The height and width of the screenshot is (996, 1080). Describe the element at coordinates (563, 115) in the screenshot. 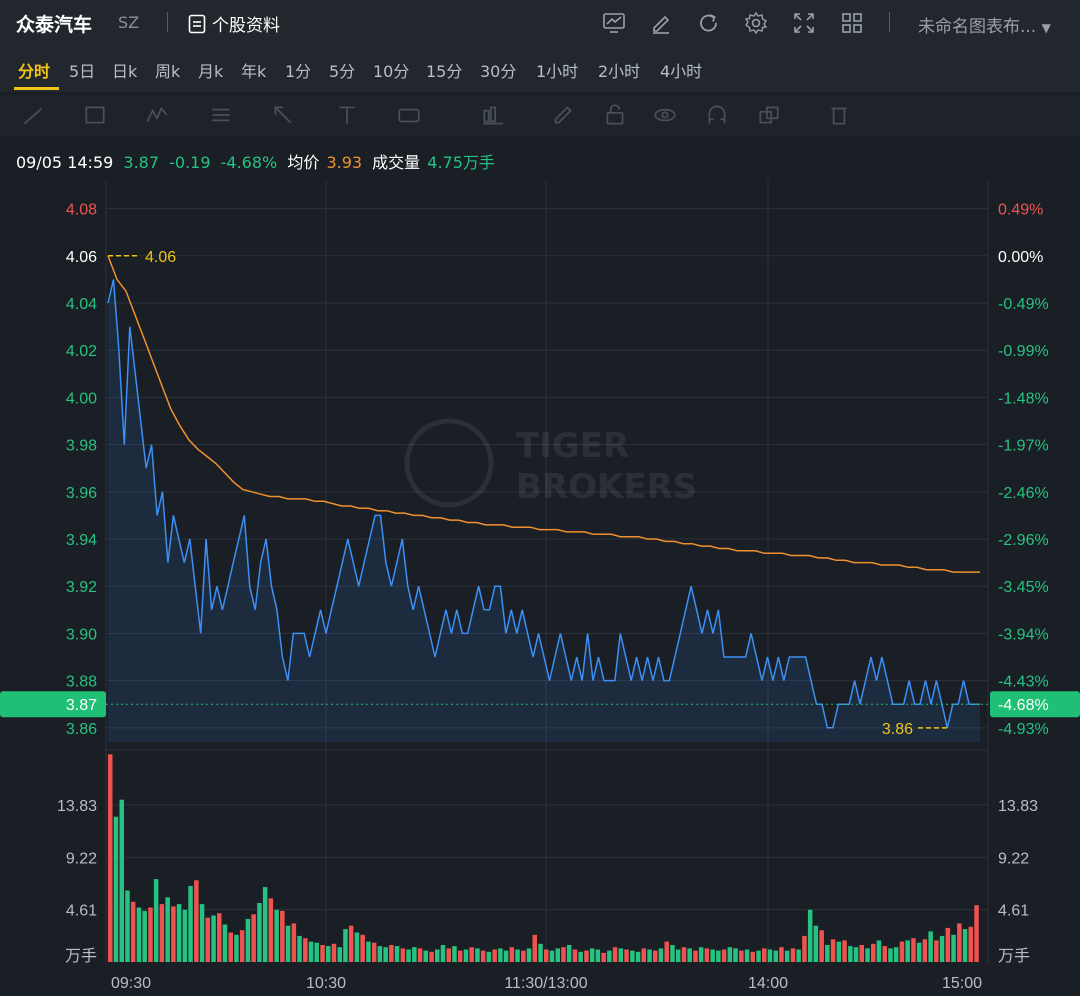

I see `pencil-tool-icon` at that location.